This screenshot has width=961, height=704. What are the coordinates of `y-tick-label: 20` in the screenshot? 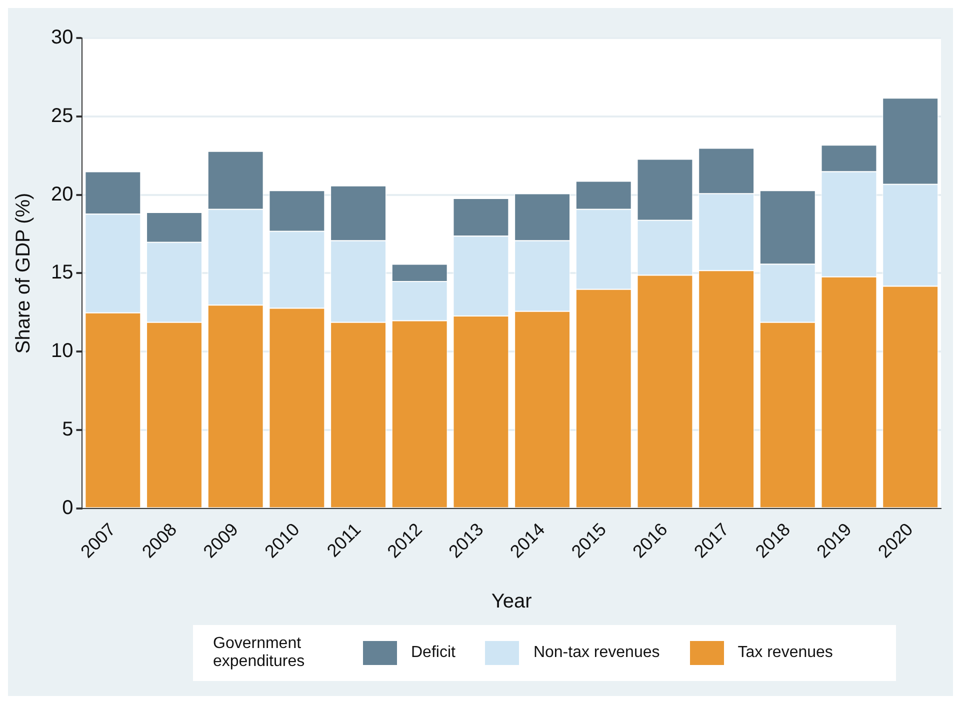 It's located at (62, 194).